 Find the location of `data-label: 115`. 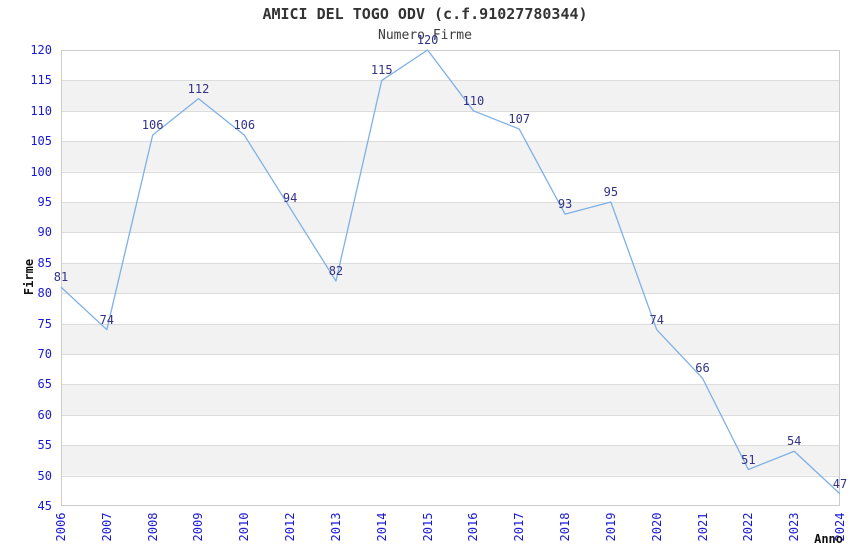

data-label: 115 is located at coordinates (381, 70).